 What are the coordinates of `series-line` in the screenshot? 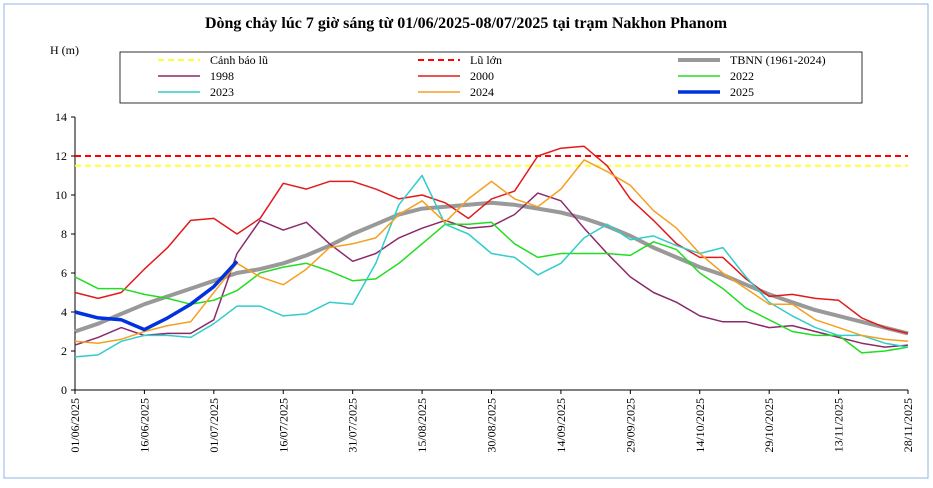 It's located at (156, 296).